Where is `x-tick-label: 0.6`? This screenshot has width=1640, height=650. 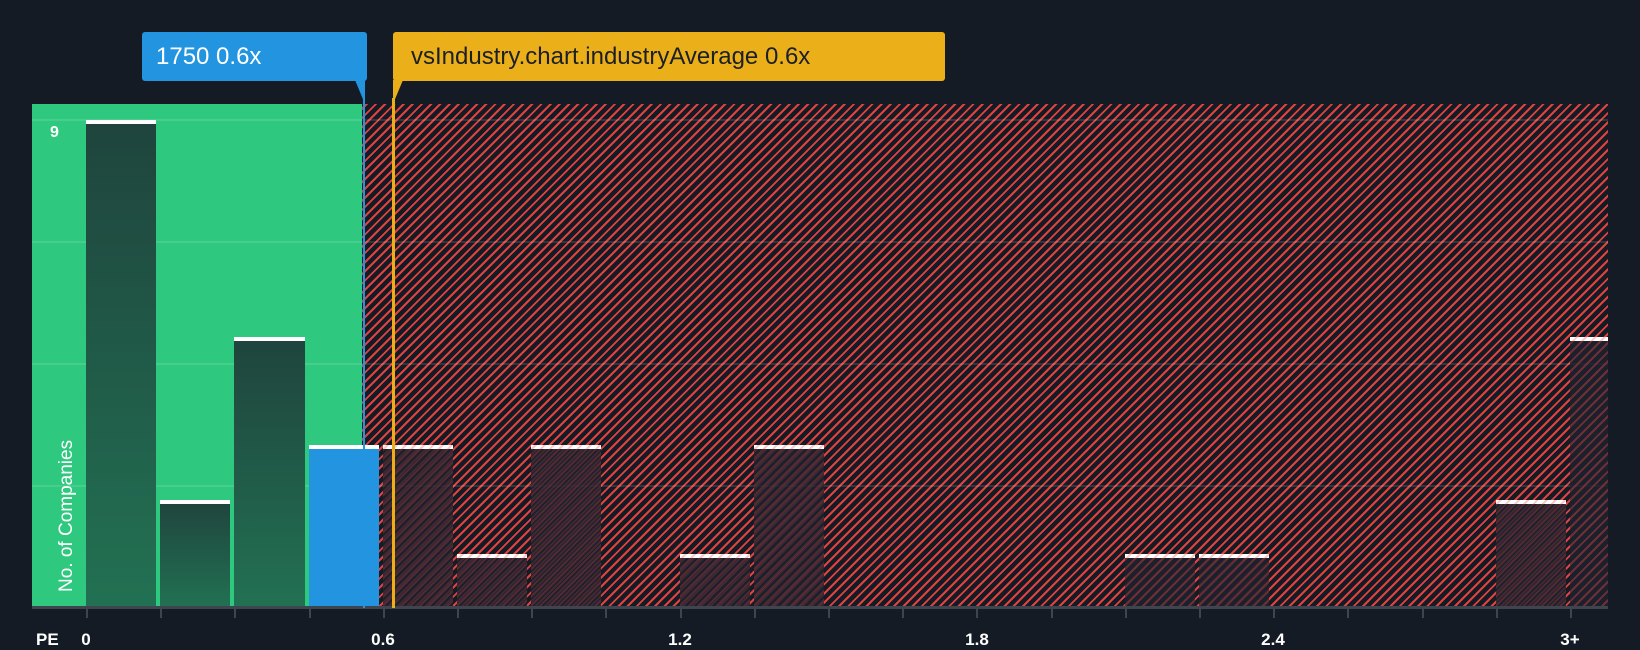
x-tick-label: 0.6 is located at coordinates (383, 639).